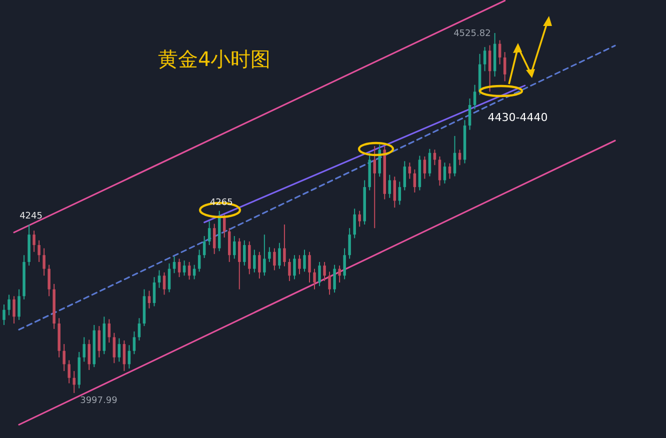 The height and width of the screenshot is (438, 666). Describe the element at coordinates (99, 401) in the screenshot. I see `annotation: 3997.99` at that location.